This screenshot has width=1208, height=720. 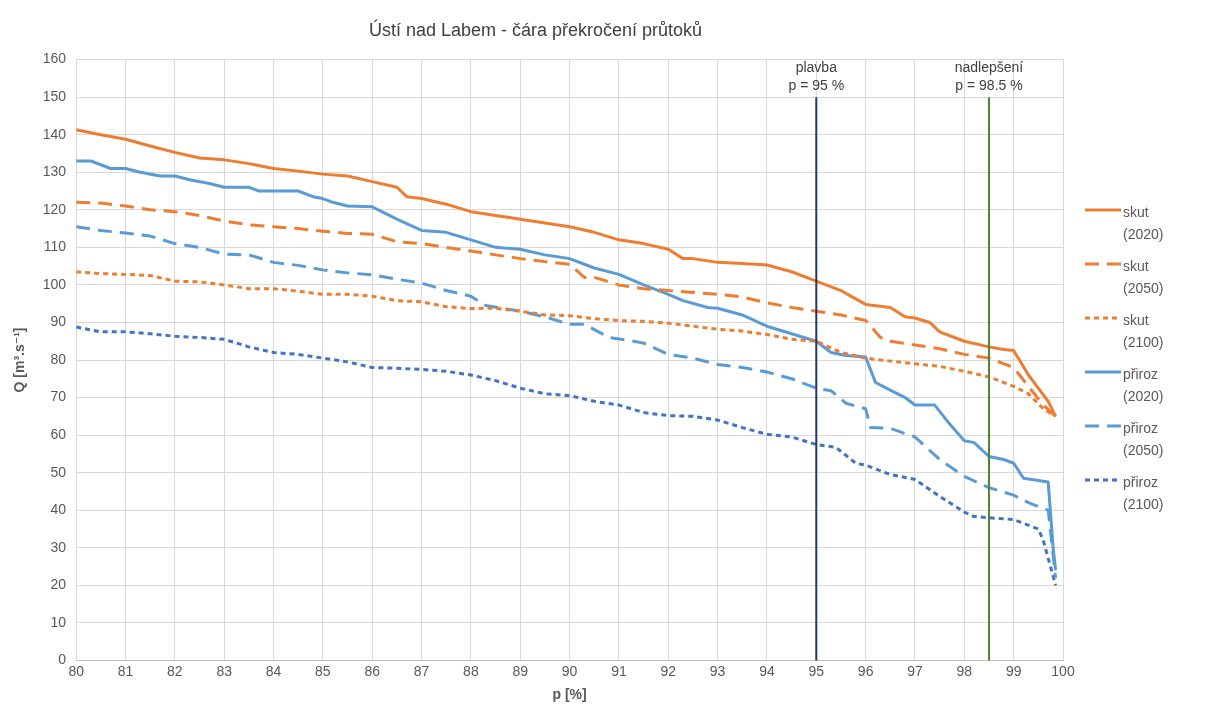 What do you see at coordinates (471, 670) in the screenshot?
I see `x-tick-label: 88` at bounding box center [471, 670].